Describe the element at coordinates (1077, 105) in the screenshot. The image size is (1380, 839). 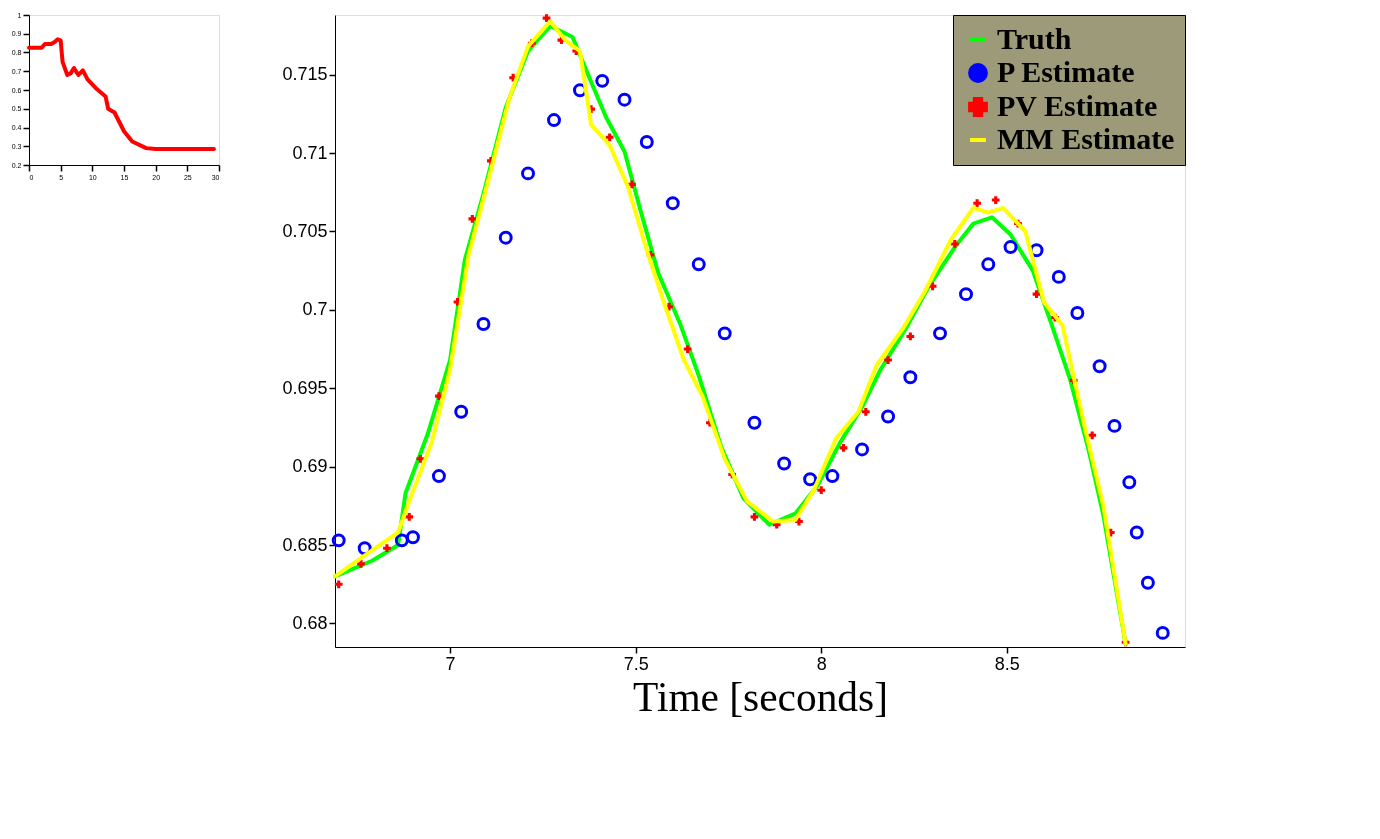
I see `legend-label: PV Estimate` at that location.